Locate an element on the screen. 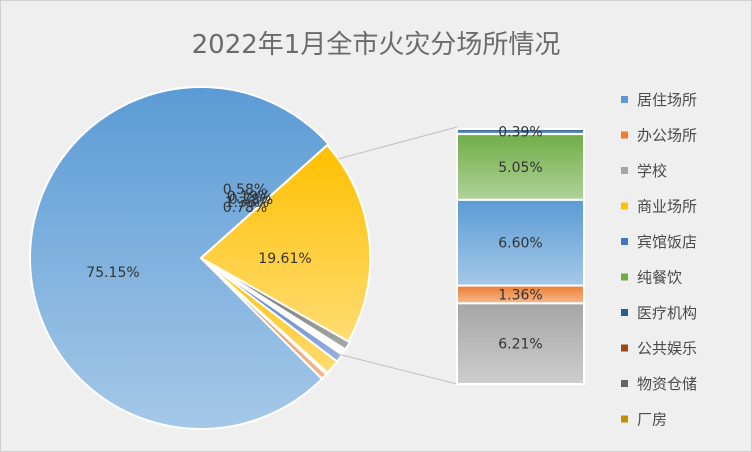 This screenshot has height=452, width=752. legend-item: 厂房 is located at coordinates (644, 420).